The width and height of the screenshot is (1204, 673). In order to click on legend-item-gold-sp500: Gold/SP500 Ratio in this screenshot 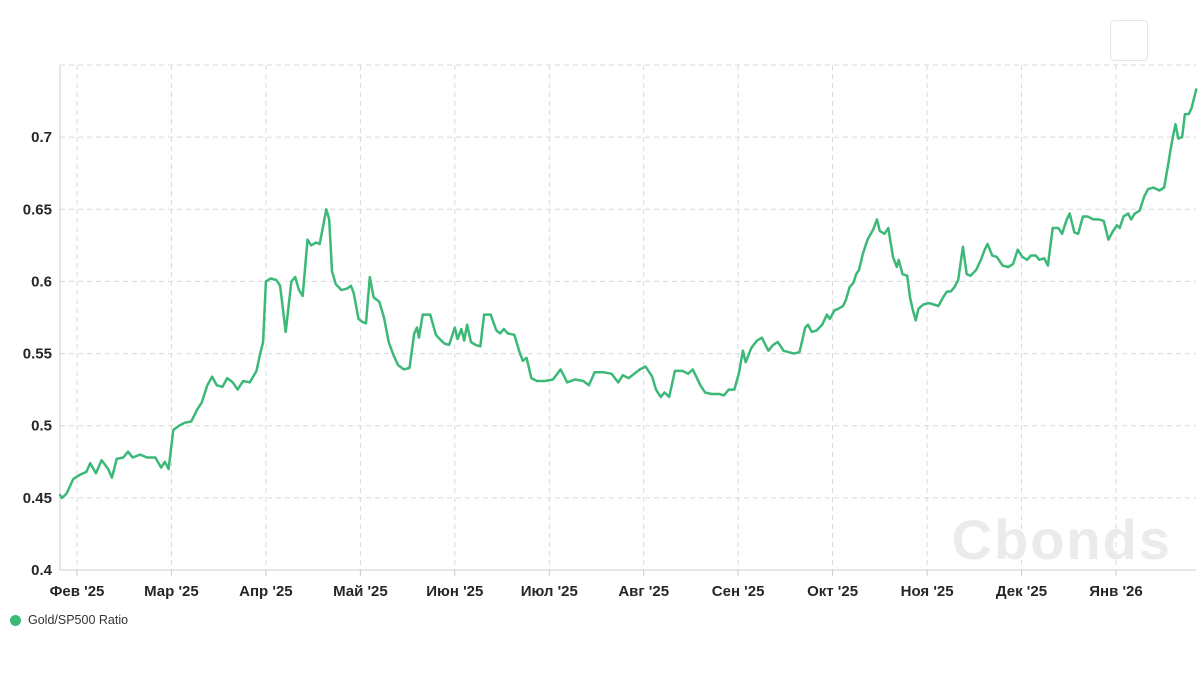, I will do `click(69, 620)`.